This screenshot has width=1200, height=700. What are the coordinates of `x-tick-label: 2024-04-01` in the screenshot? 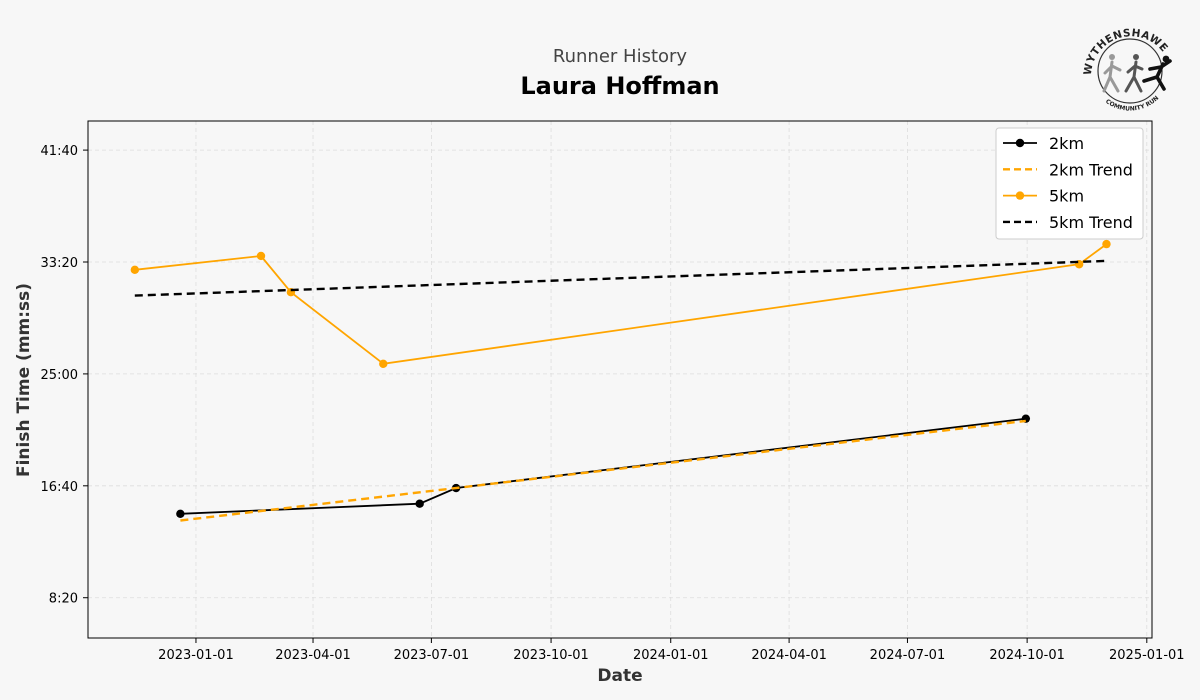 It's located at (789, 655).